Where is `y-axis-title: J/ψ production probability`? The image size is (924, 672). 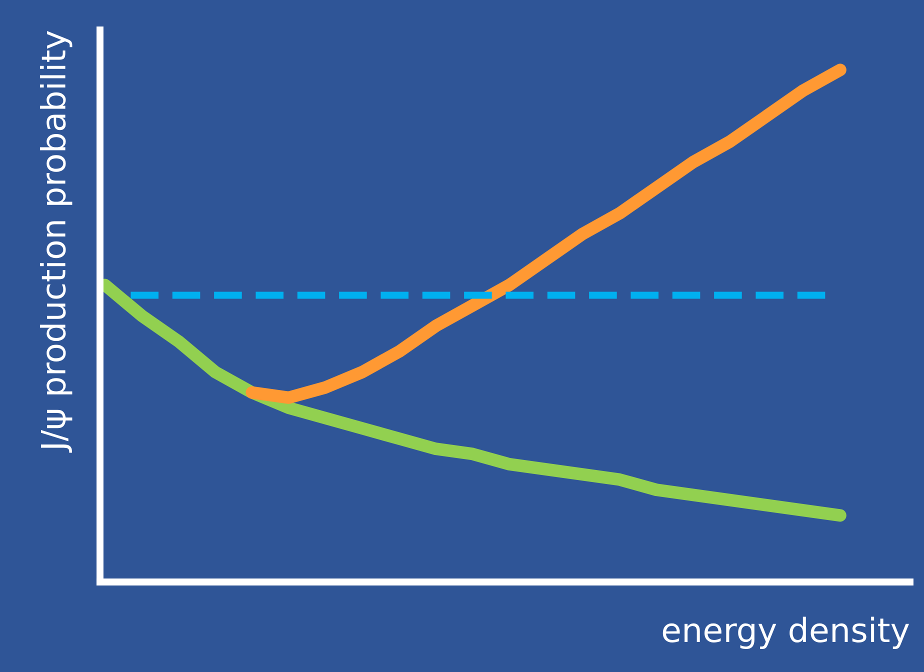
y-axis-title: J/ψ production probability is located at coordinates (56, 242).